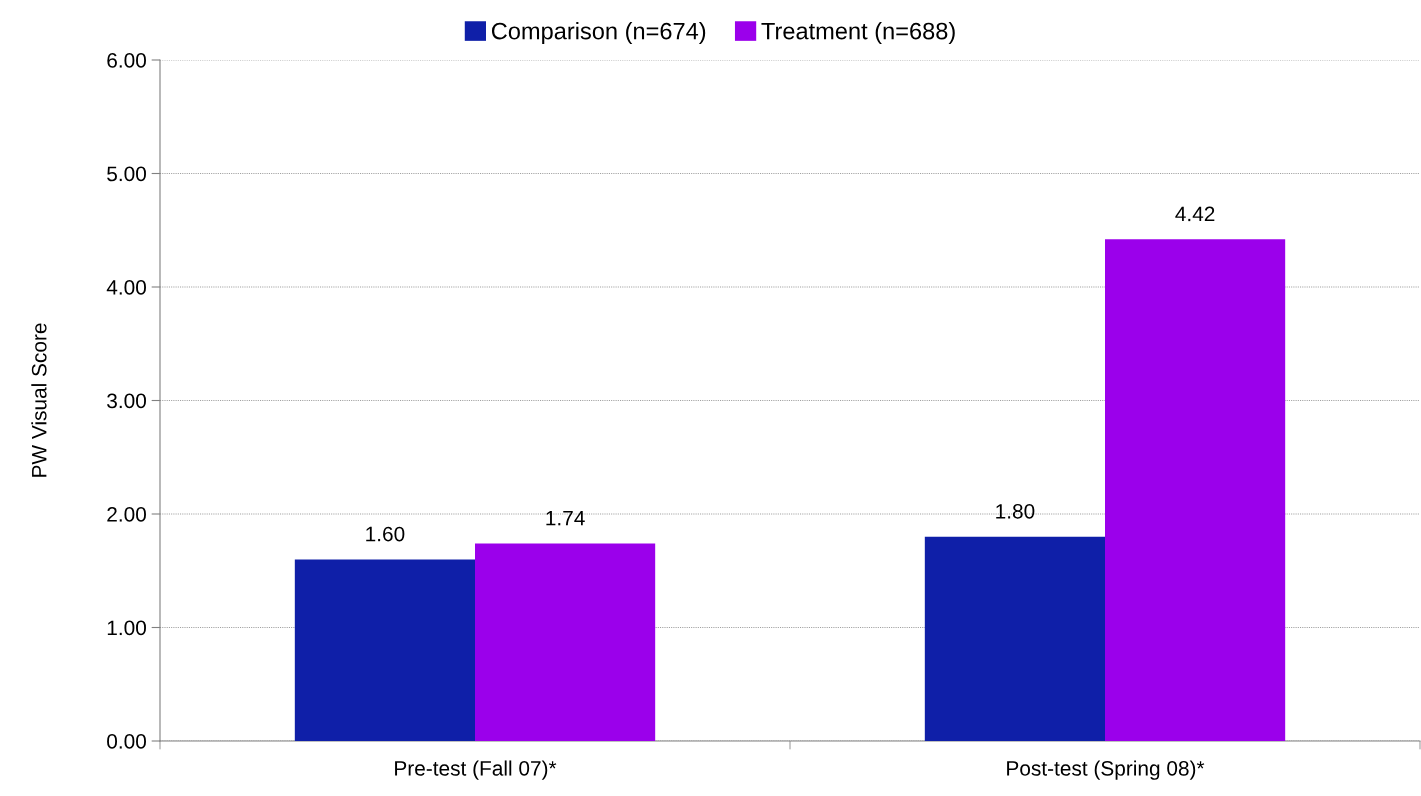 The image size is (1421, 796). Describe the element at coordinates (858, 33) in the screenshot. I see `legend-label: Treatment (n=688)` at that location.